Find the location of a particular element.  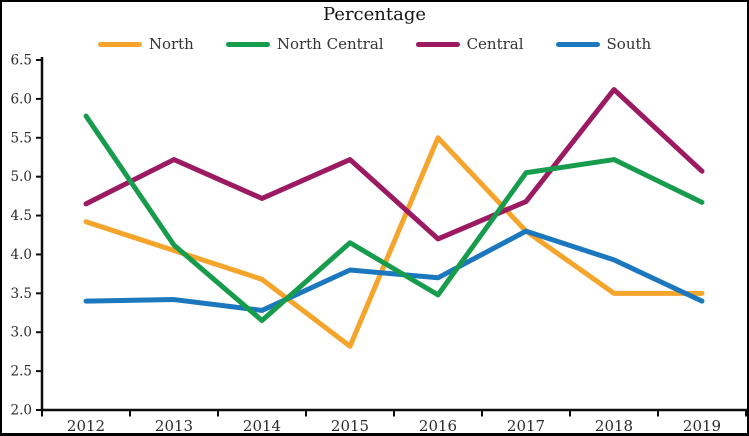

y-tick-label: 4.5 is located at coordinates (21, 216).